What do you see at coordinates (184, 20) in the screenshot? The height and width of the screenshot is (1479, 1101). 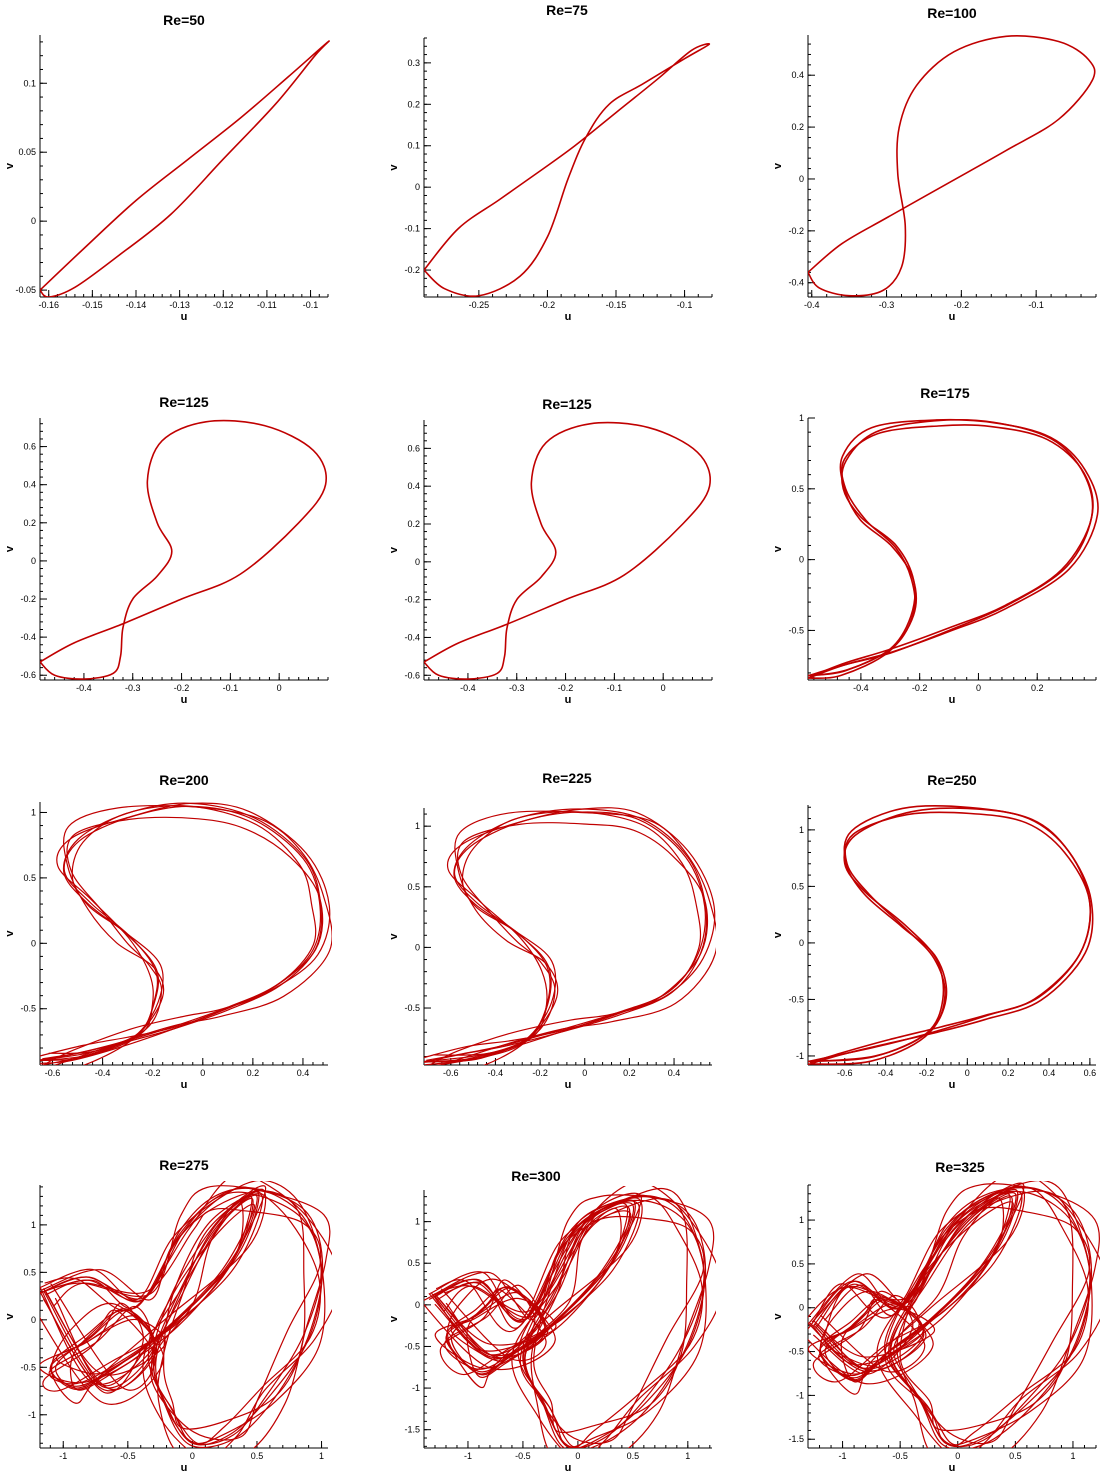 I see `plot-title: Re=50` at bounding box center [184, 20].